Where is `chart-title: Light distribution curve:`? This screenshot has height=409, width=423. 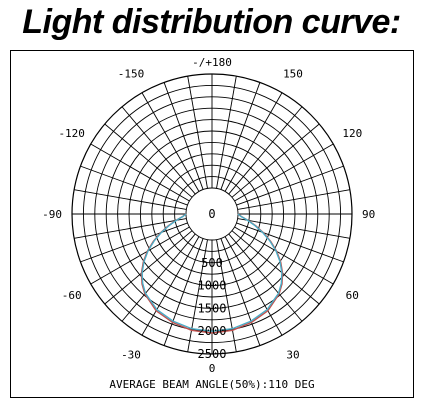 chart-title: Light distribution curve: is located at coordinates (211, 22).